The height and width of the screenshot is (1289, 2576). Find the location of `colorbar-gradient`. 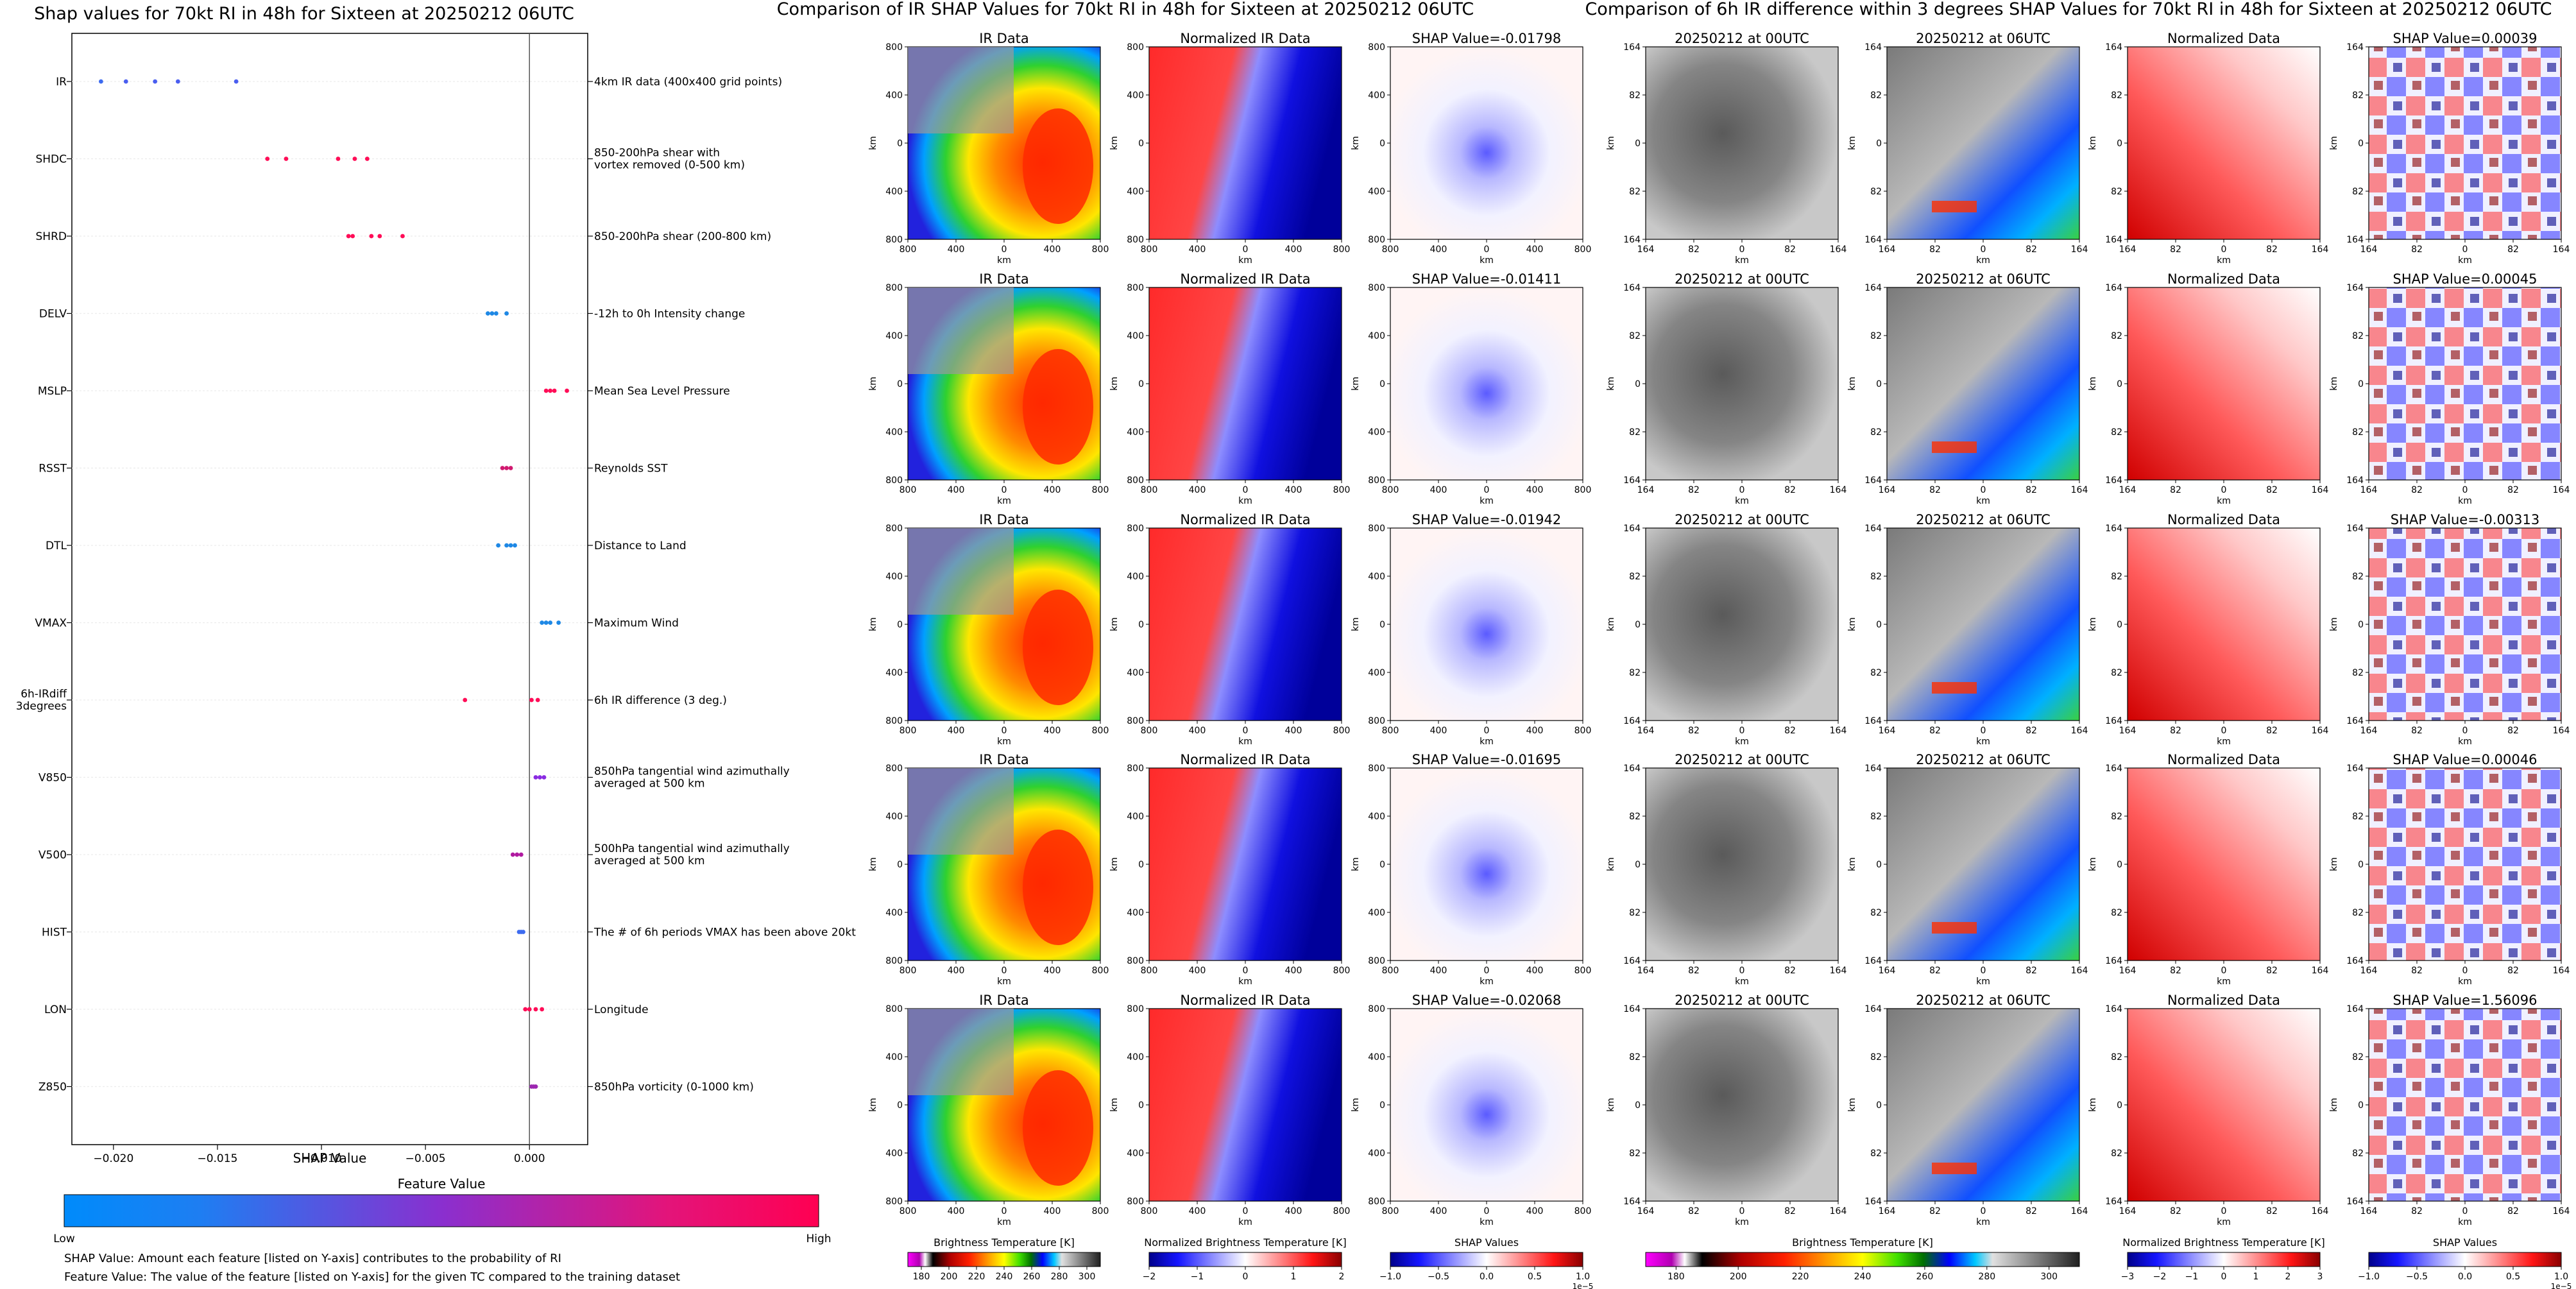

colorbar-gradient is located at coordinates (2224, 1259).